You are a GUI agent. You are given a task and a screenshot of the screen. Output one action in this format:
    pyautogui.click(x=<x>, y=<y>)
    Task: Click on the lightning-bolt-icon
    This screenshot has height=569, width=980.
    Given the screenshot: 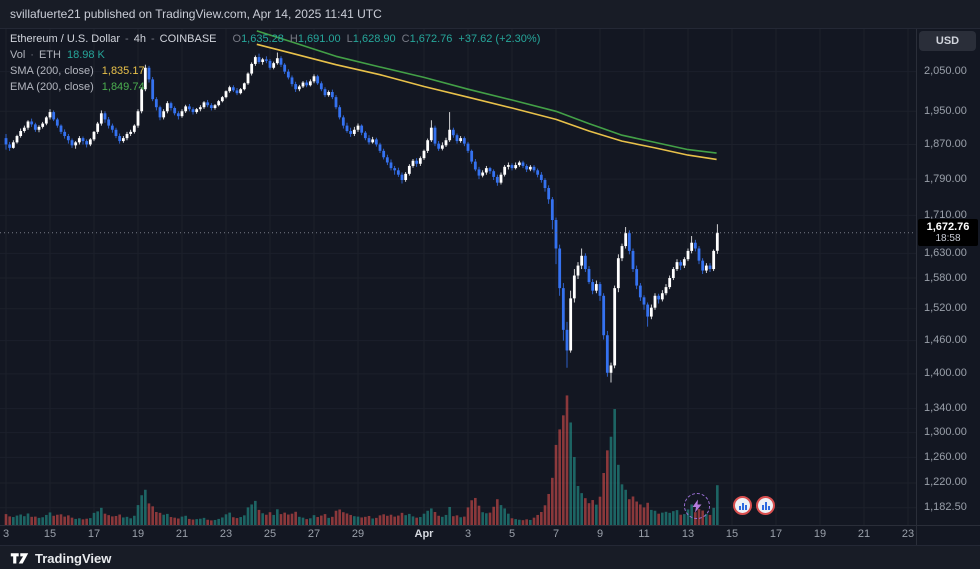 What is the action you would take?
    pyautogui.click(x=697, y=506)
    